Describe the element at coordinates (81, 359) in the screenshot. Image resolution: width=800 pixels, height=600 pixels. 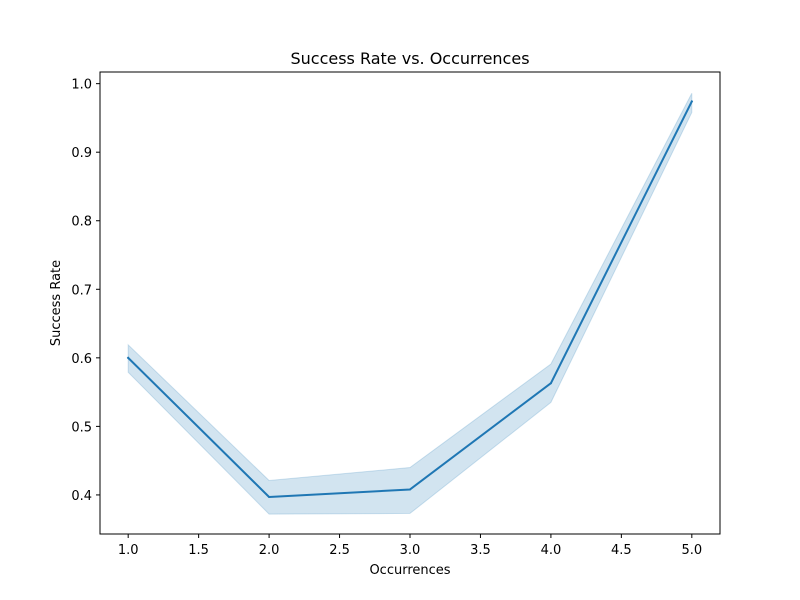
I see `y-tick-label: 0.6` at that location.